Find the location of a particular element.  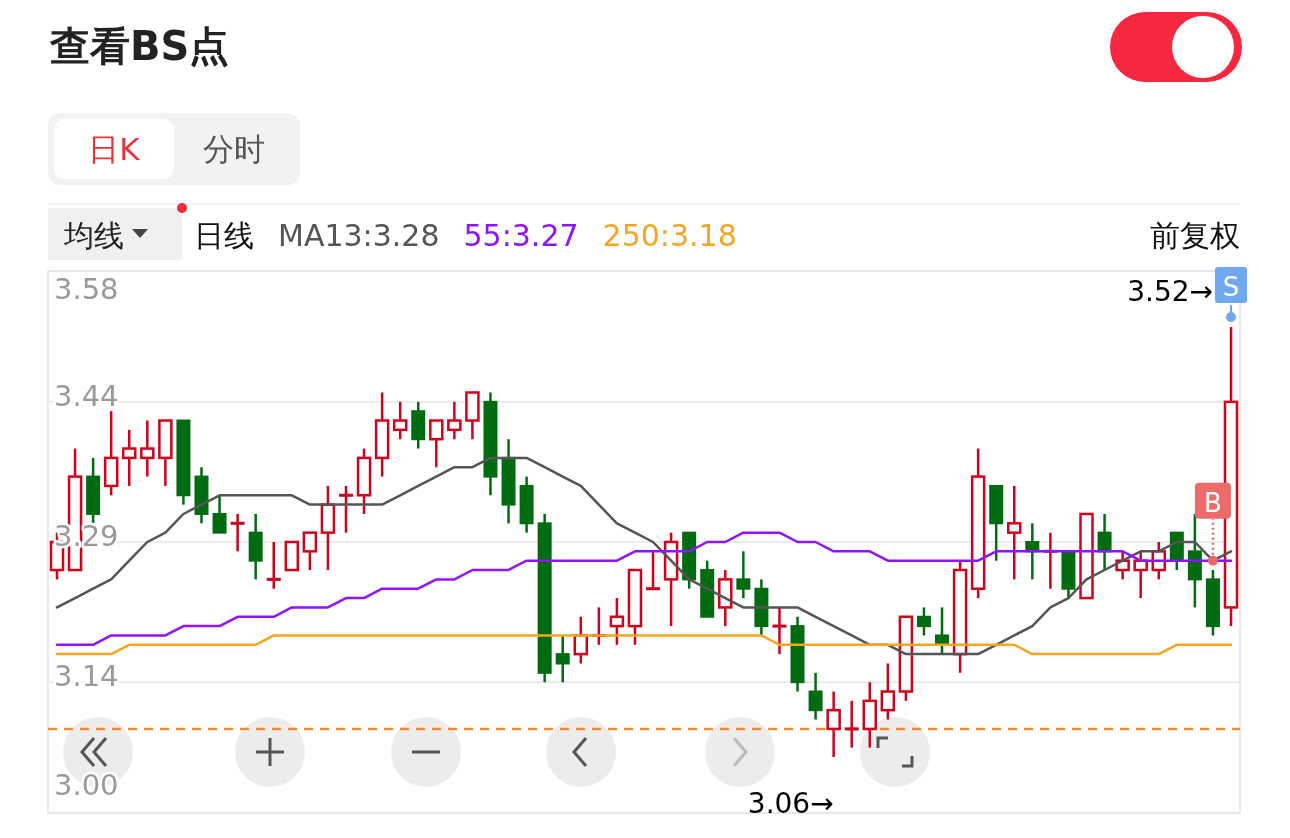

y-tick-label: 3.00 is located at coordinates (86, 785).